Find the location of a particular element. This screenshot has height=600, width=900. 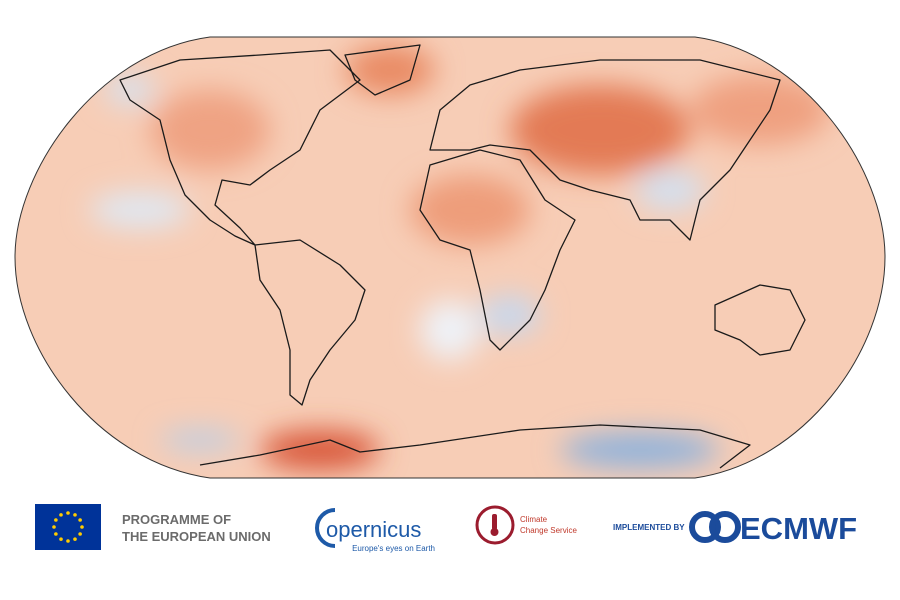

australia is located at coordinates (760, 320).